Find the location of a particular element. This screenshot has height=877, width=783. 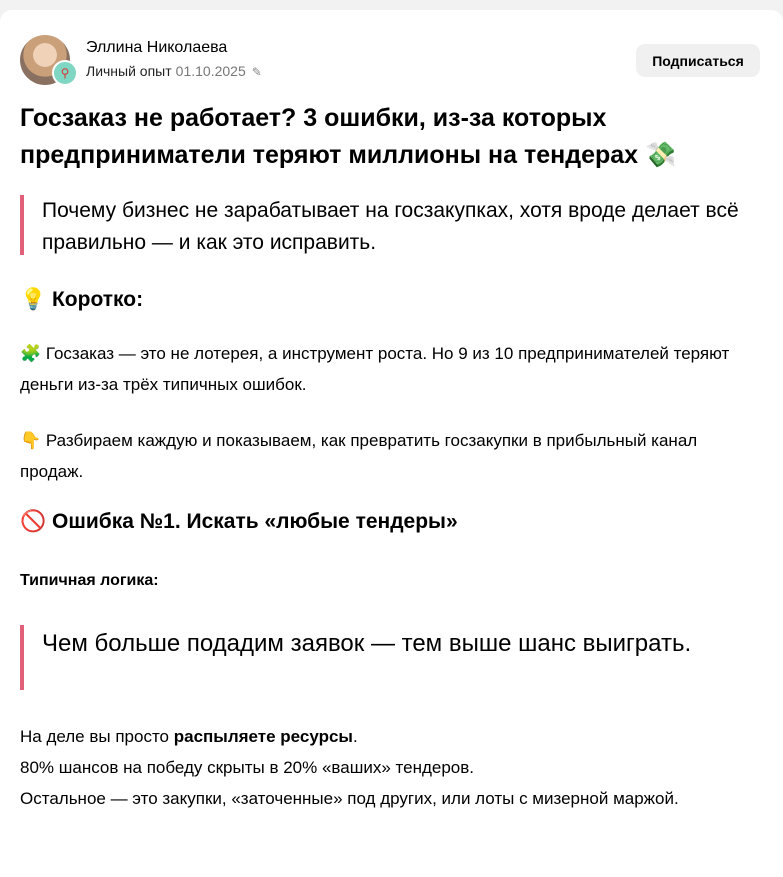

post-date: 01.10.2025 is located at coordinates (210, 71).